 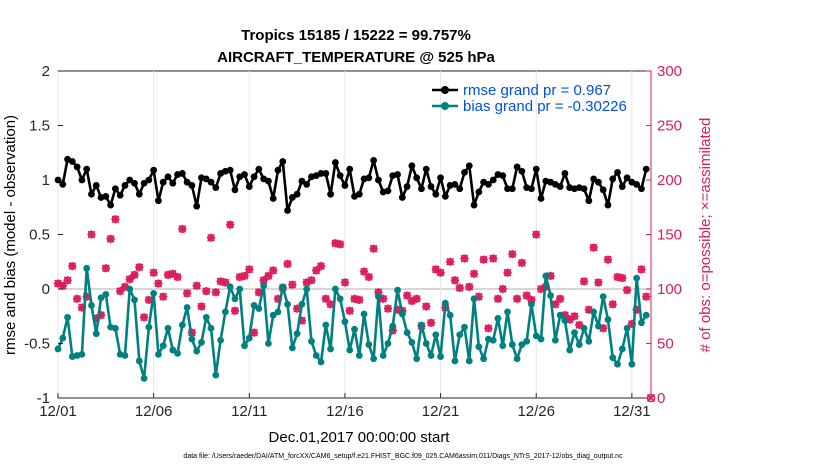 What do you see at coordinates (39, 126) in the screenshot?
I see `y-tick-label: 1.5` at bounding box center [39, 126].